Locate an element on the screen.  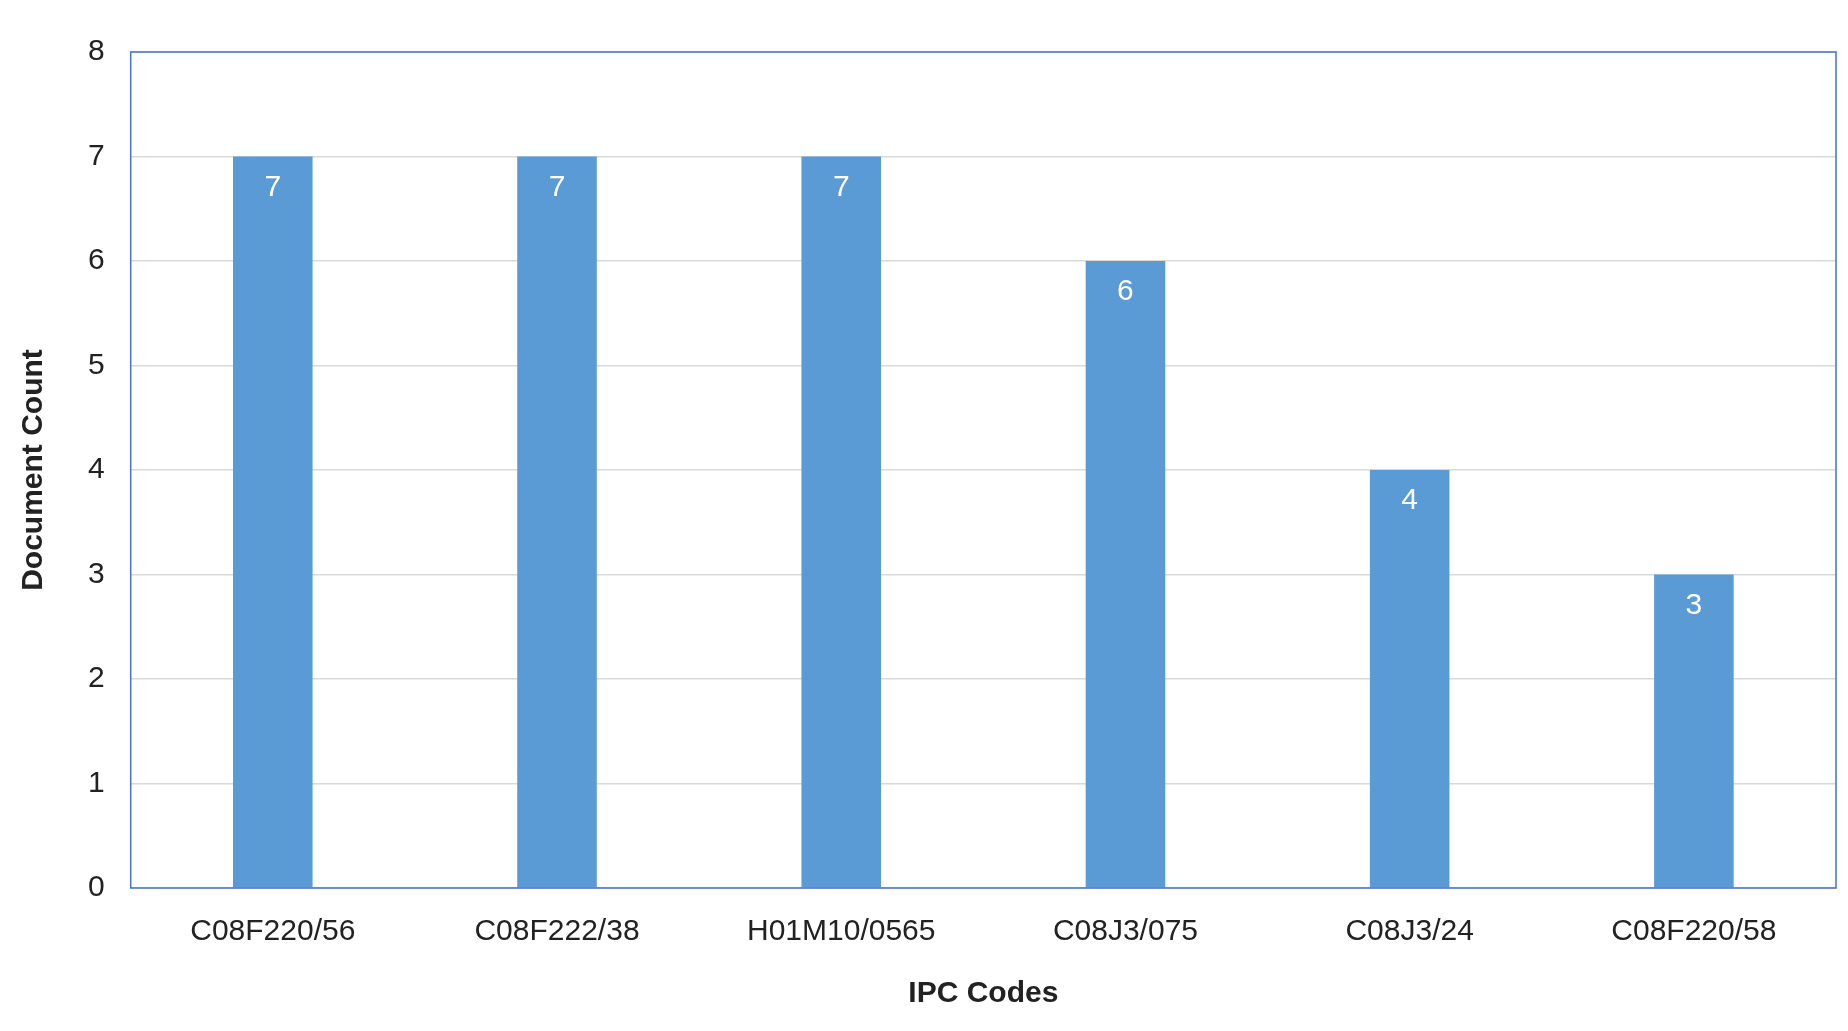
y-tick-label: 8 is located at coordinates (96, 50).